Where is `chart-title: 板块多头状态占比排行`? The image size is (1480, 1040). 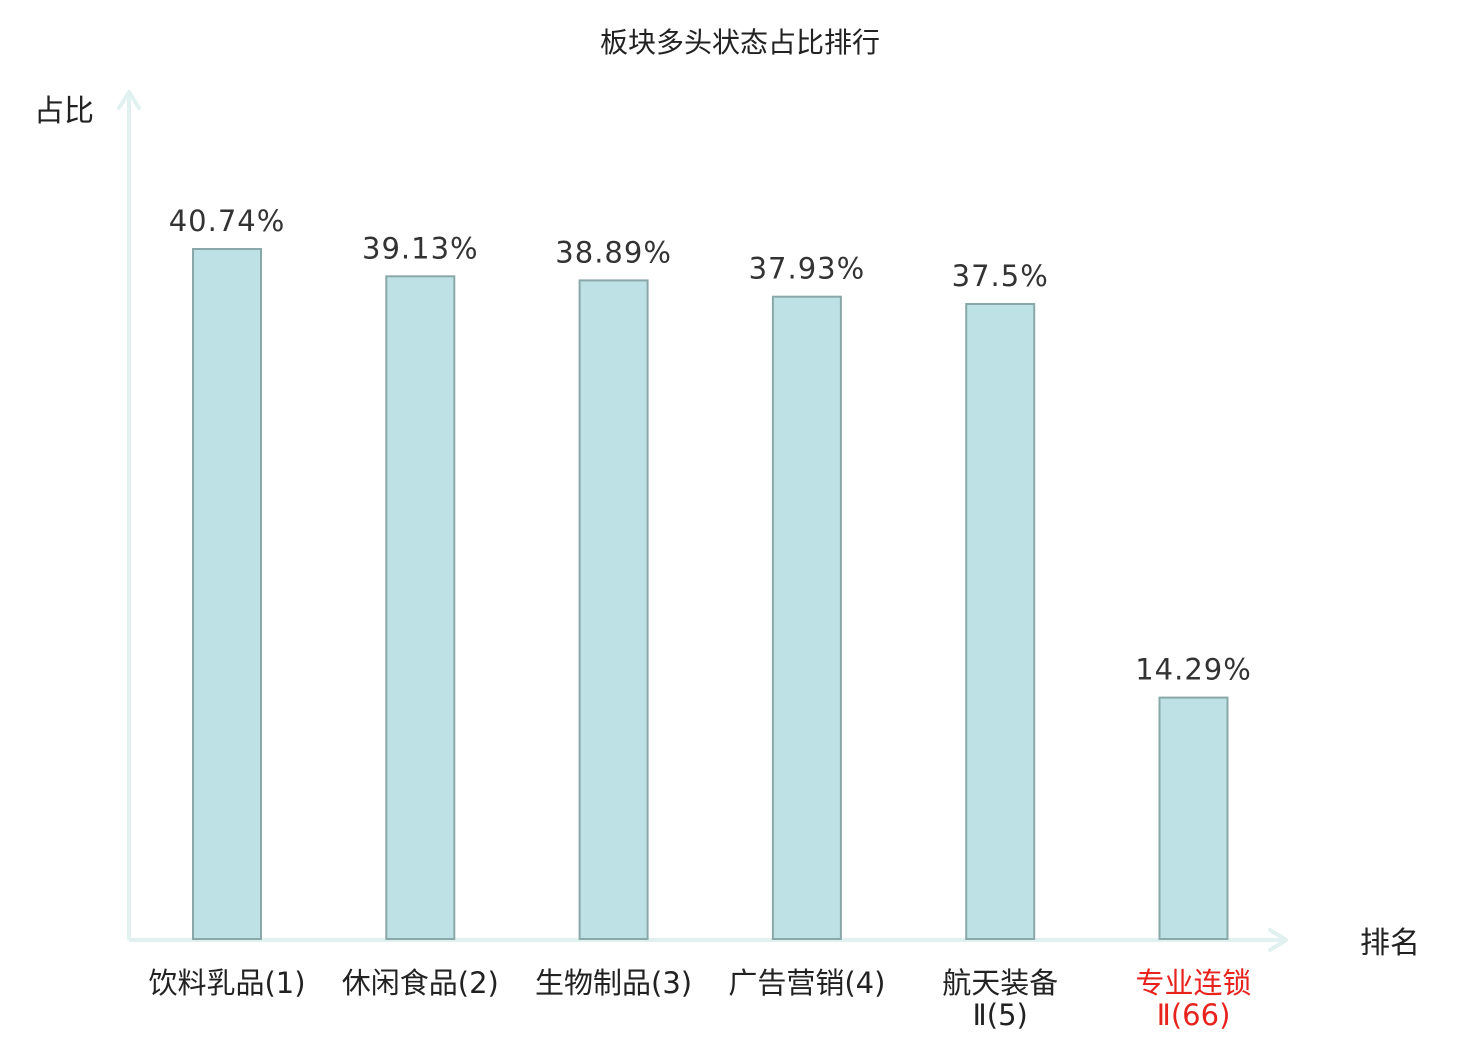 chart-title: 板块多头状态占比排行 is located at coordinates (740, 42).